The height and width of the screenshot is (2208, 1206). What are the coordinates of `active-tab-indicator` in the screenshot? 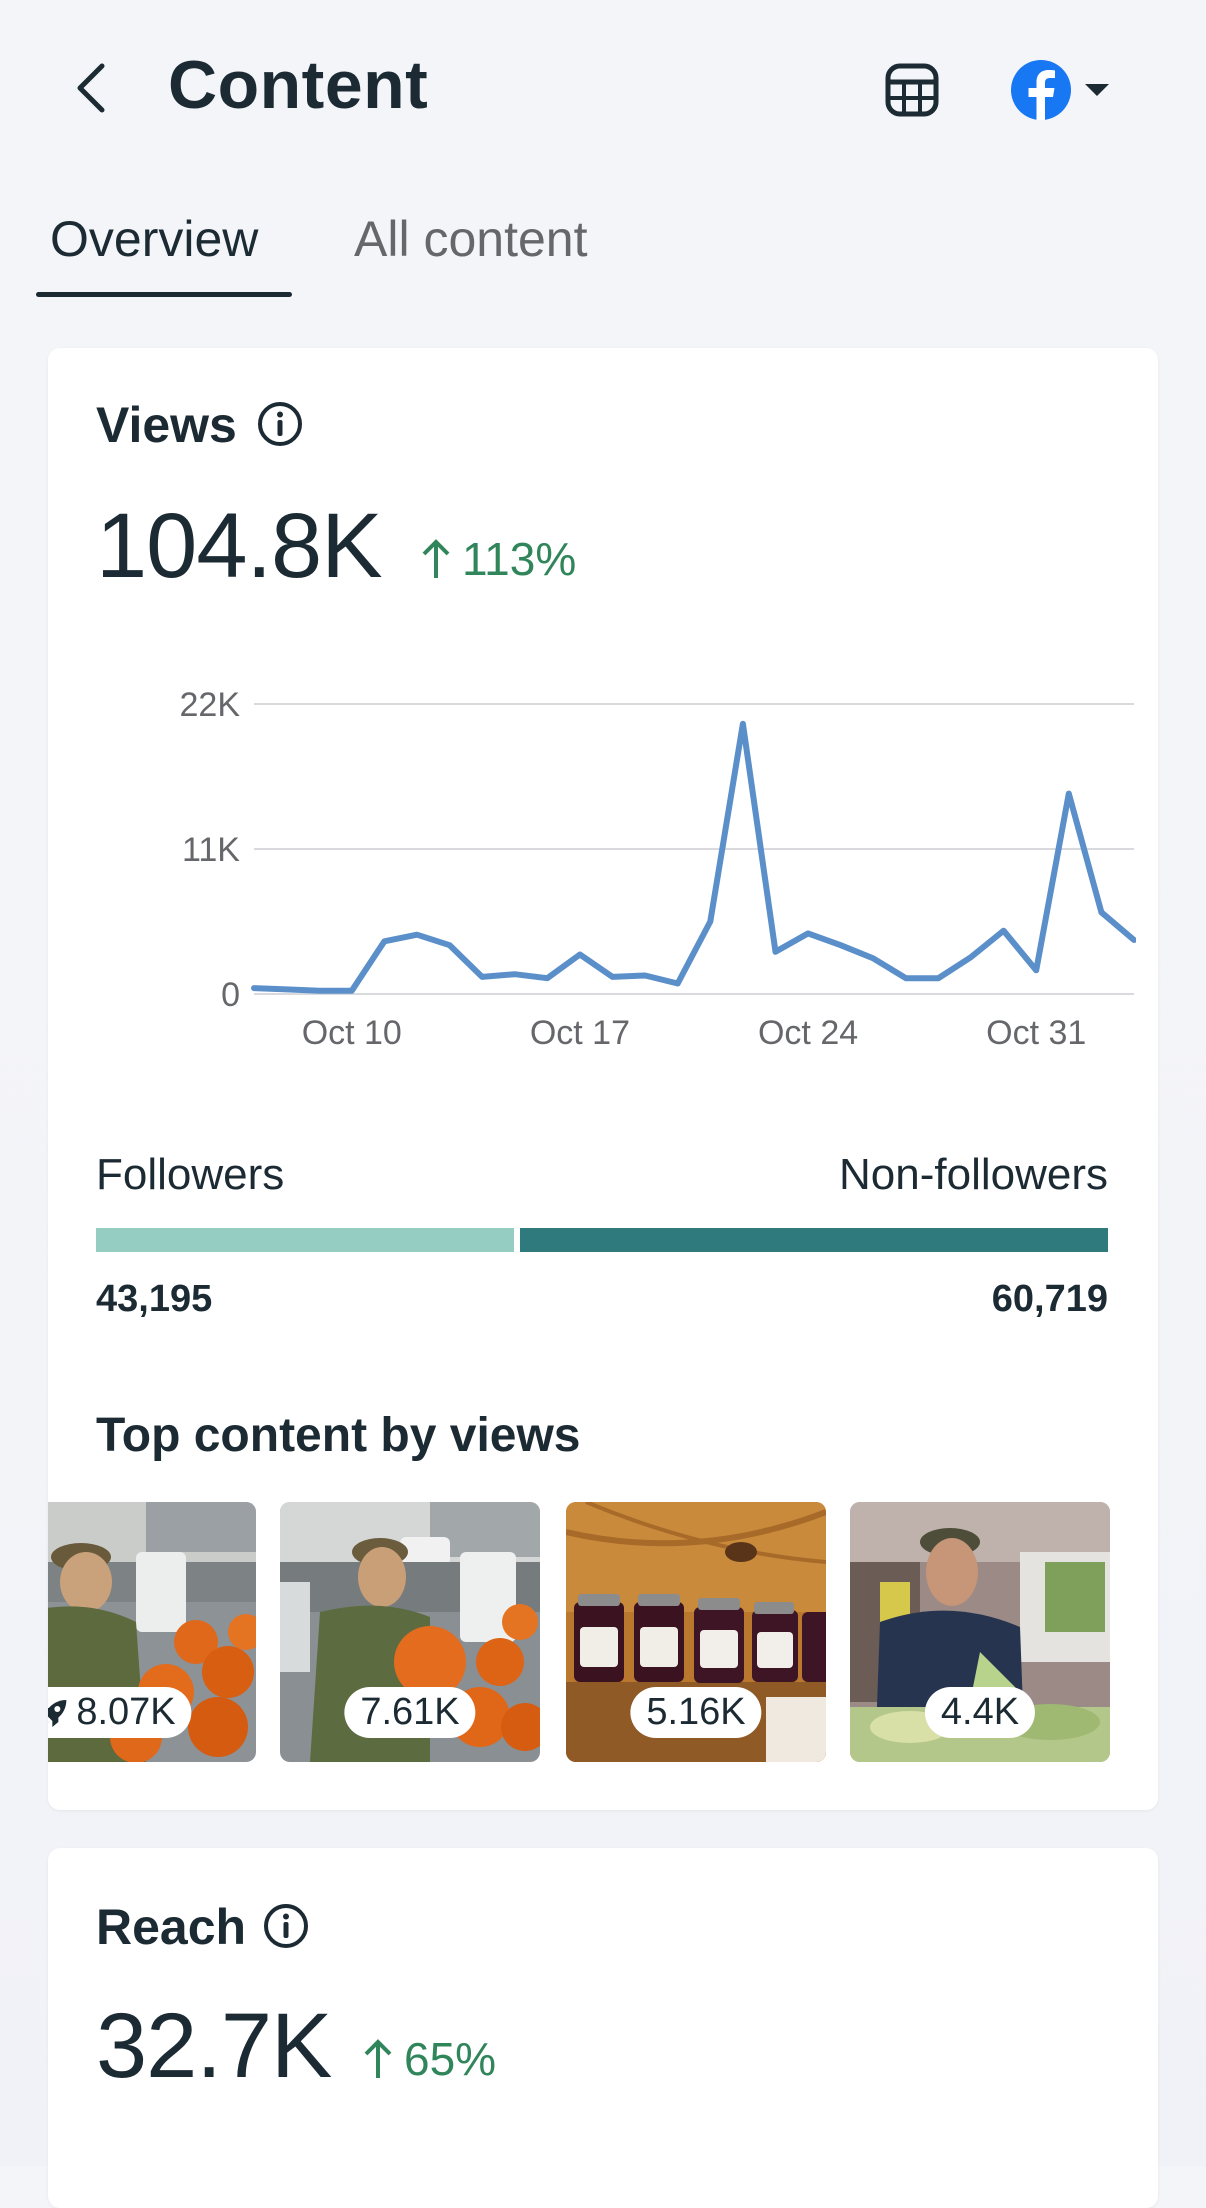 It's located at (164, 294).